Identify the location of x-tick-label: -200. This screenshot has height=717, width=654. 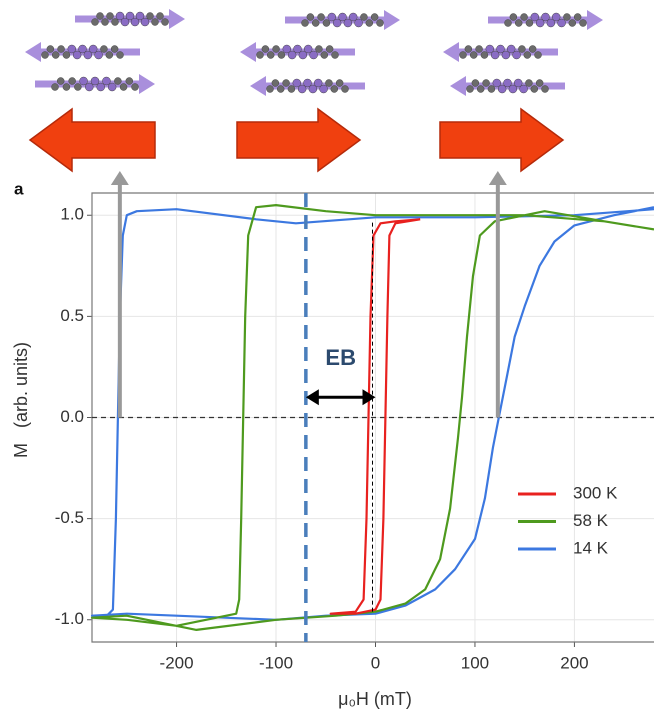
(177, 662).